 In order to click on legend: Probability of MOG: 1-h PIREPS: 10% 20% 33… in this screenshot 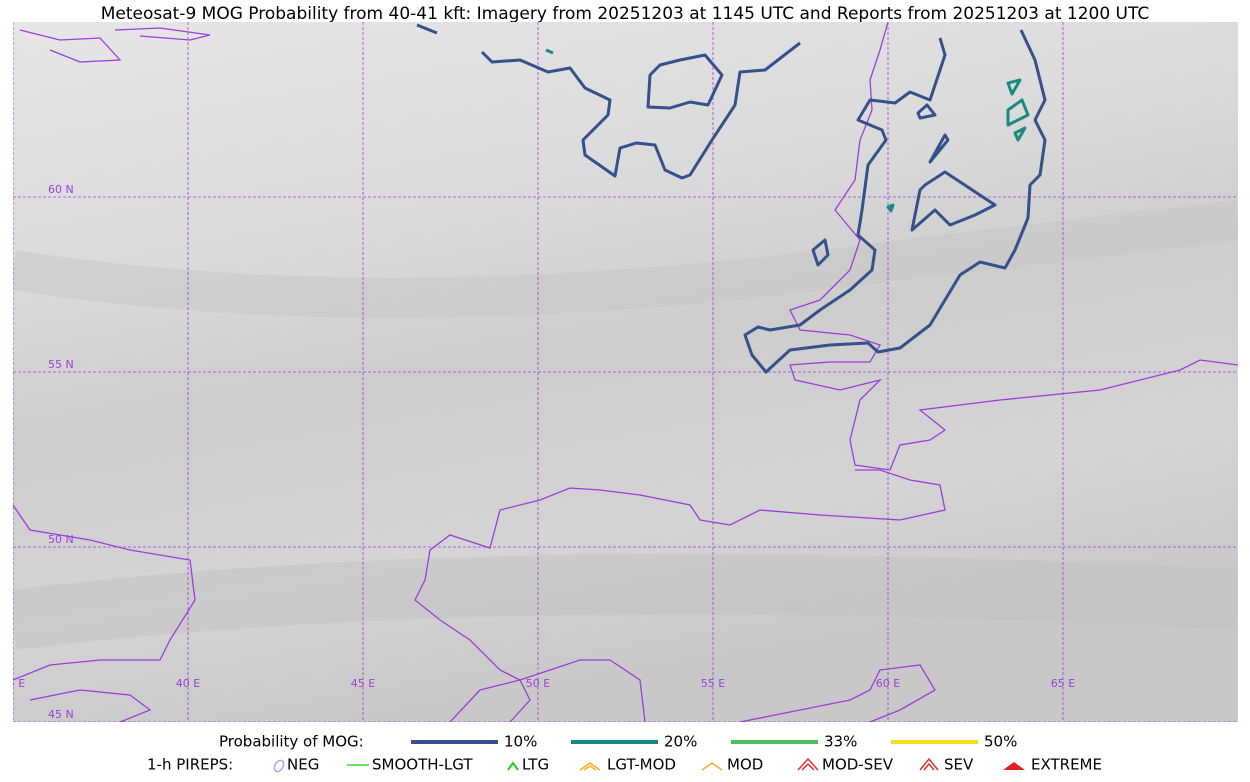, I will do `click(624, 753)`.